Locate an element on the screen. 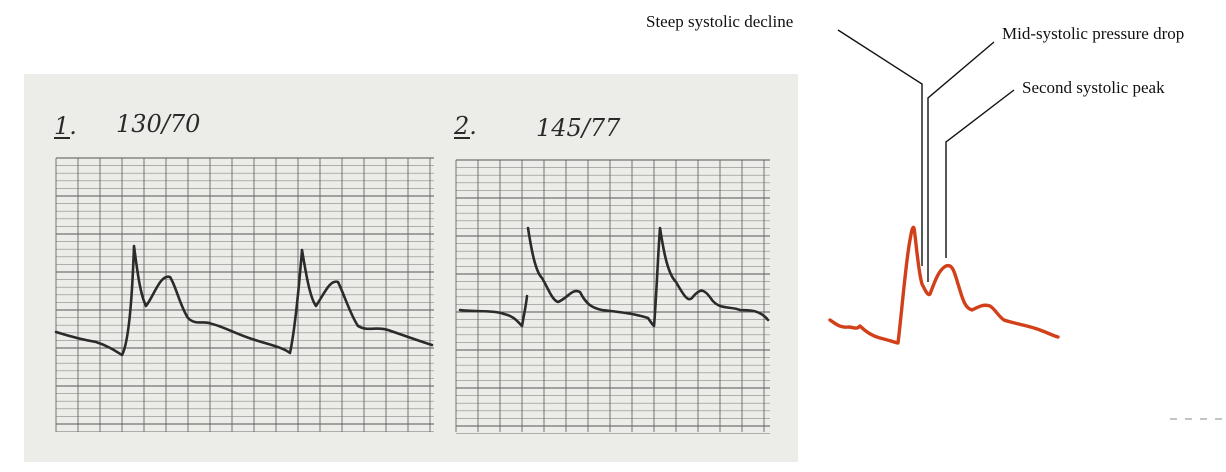 The image size is (1226, 472). label-steep-decline: Steep systolic decline is located at coordinates (720, 21).